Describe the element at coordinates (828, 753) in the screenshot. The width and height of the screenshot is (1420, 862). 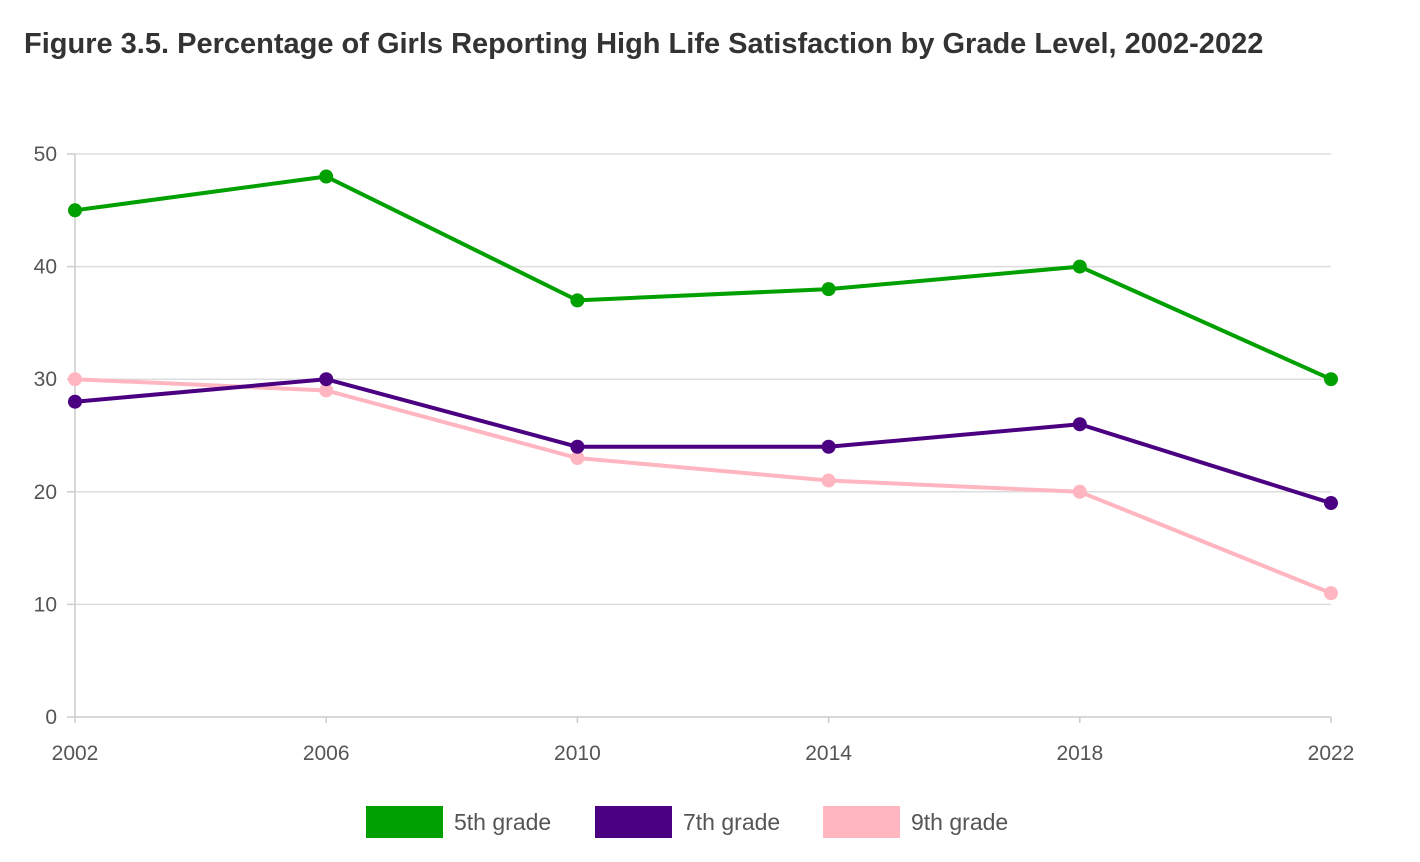
I see `x-tick-label-2014: 2014` at that location.